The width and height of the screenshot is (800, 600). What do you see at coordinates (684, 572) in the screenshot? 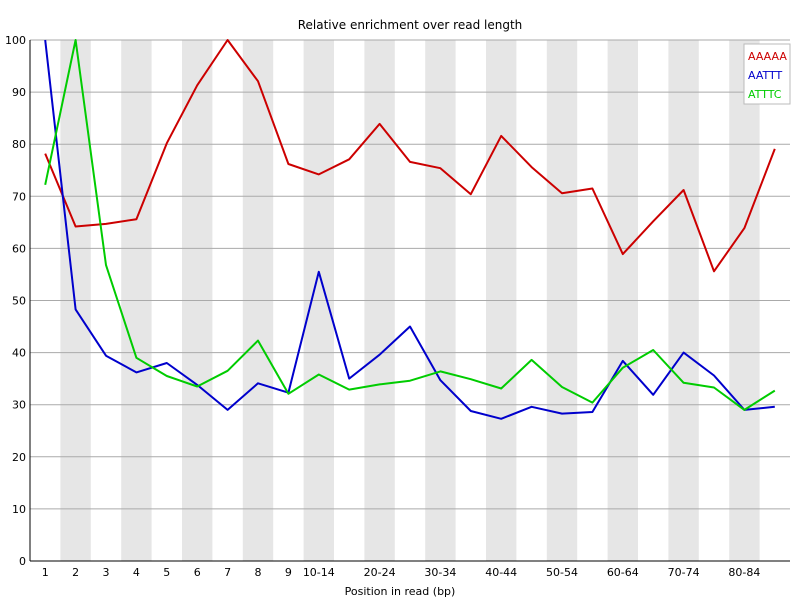
I see `x-tick-70-74: 70-74` at bounding box center [684, 572].